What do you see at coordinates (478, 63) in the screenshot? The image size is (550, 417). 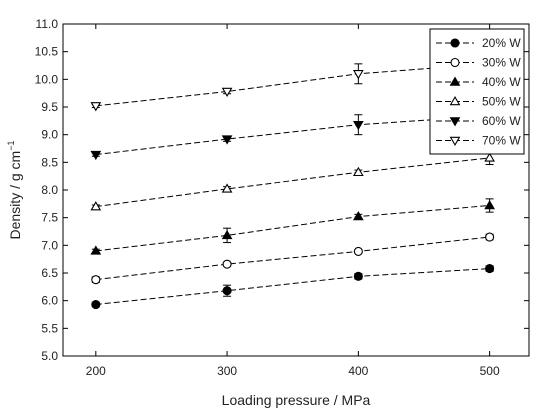 I see `legend-item-1: 30% W` at bounding box center [478, 63].